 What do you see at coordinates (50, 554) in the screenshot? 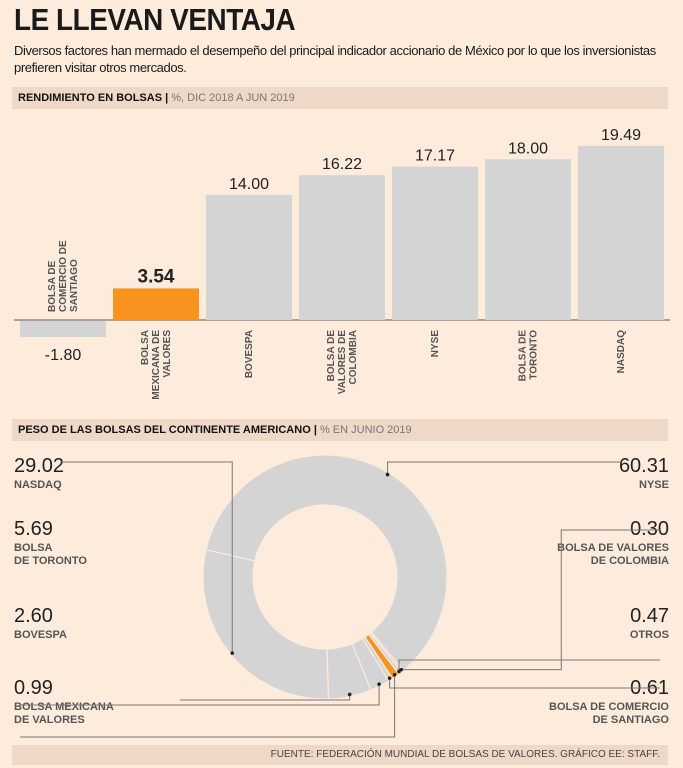
I see `slice-name-label: BOLSA DE TORONTO` at bounding box center [50, 554].